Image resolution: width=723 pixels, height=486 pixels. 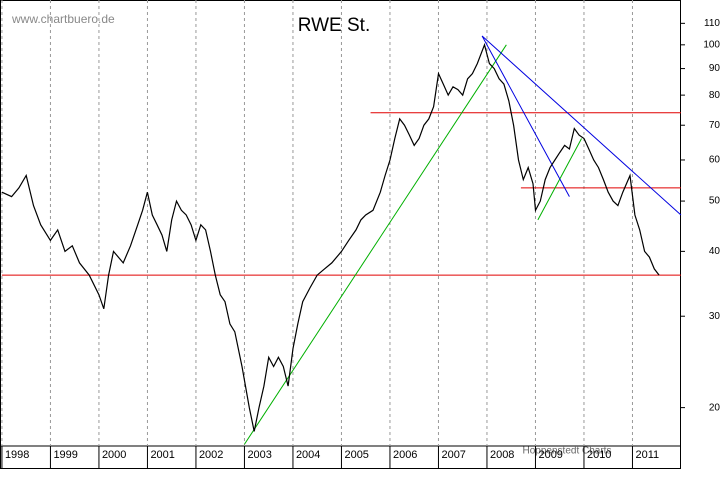 What do you see at coordinates (453, 455) in the screenshot?
I see `x-tick-label: 2007` at bounding box center [453, 455].